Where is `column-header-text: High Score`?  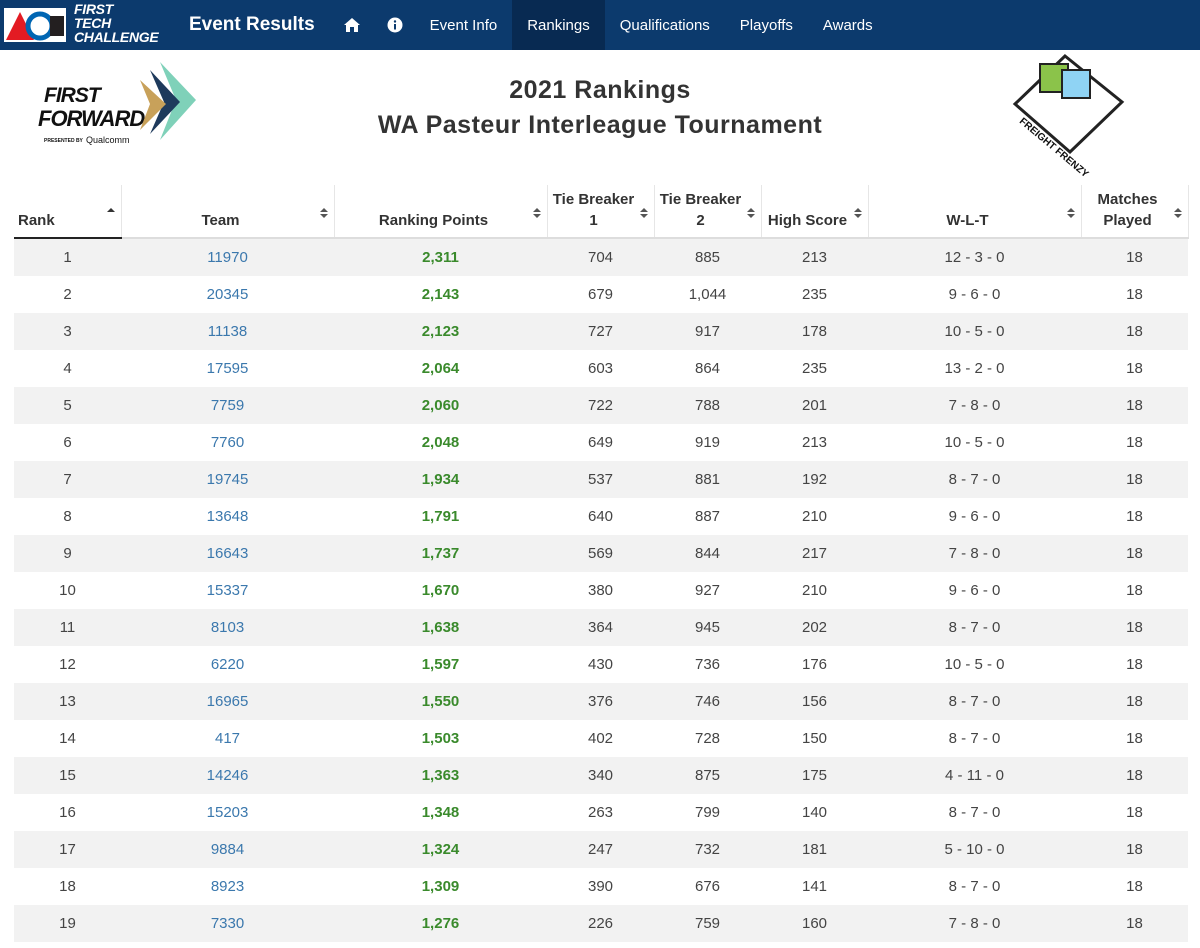 column-header-text: High Score is located at coordinates (807, 220).